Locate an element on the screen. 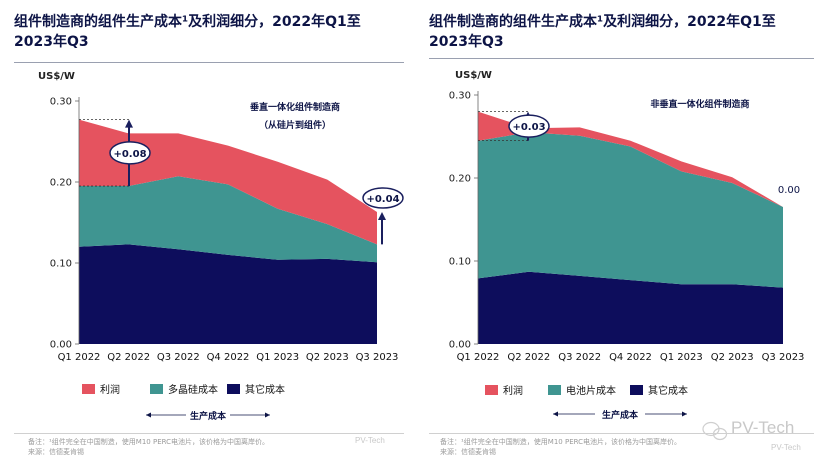 The width and height of the screenshot is (825, 473). legend-label: 电池片成本 is located at coordinates (591, 390).